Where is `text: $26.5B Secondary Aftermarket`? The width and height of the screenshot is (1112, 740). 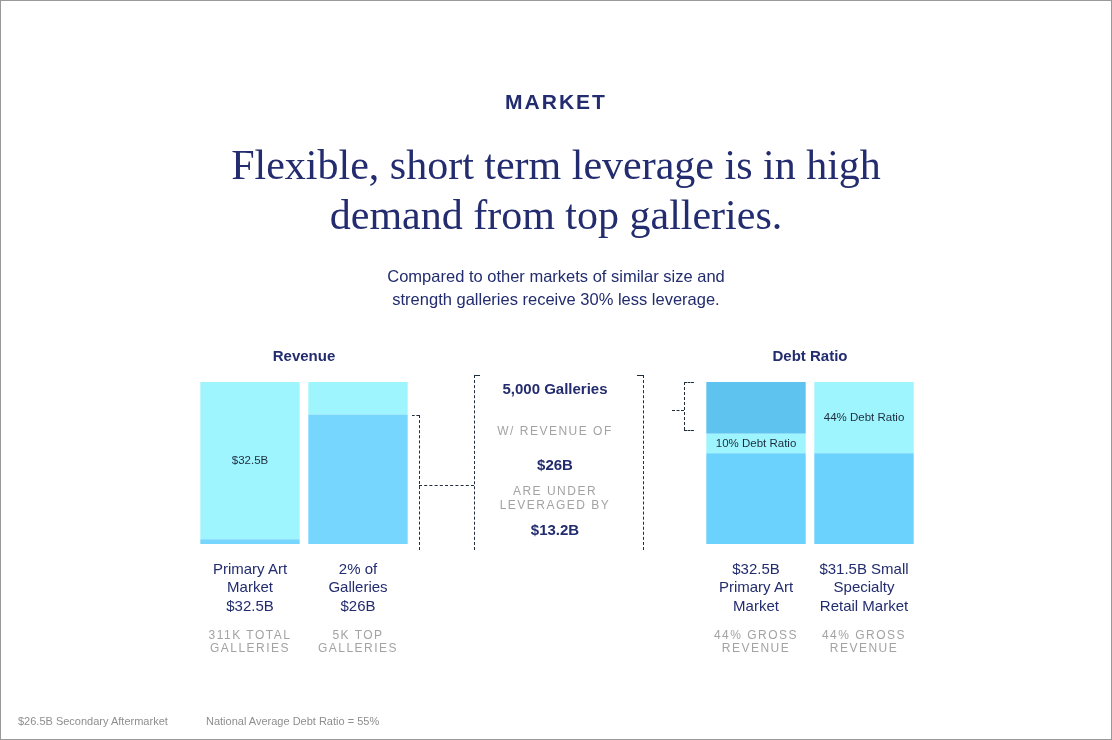
text: $26.5B Secondary Aftermarket is located at coordinates (93, 721).